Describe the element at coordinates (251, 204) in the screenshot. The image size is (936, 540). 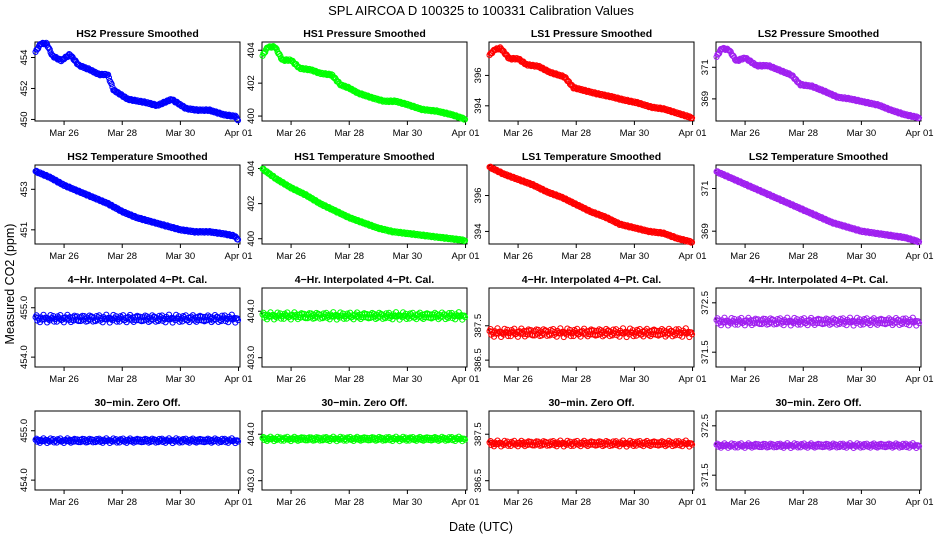
I see `y-tick-label: 402` at that location.